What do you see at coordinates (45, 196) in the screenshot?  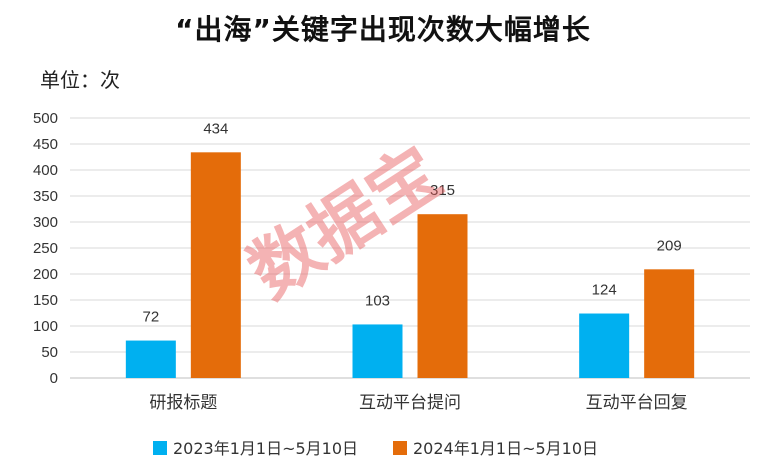 I see `y-tick-label: 350` at bounding box center [45, 196].